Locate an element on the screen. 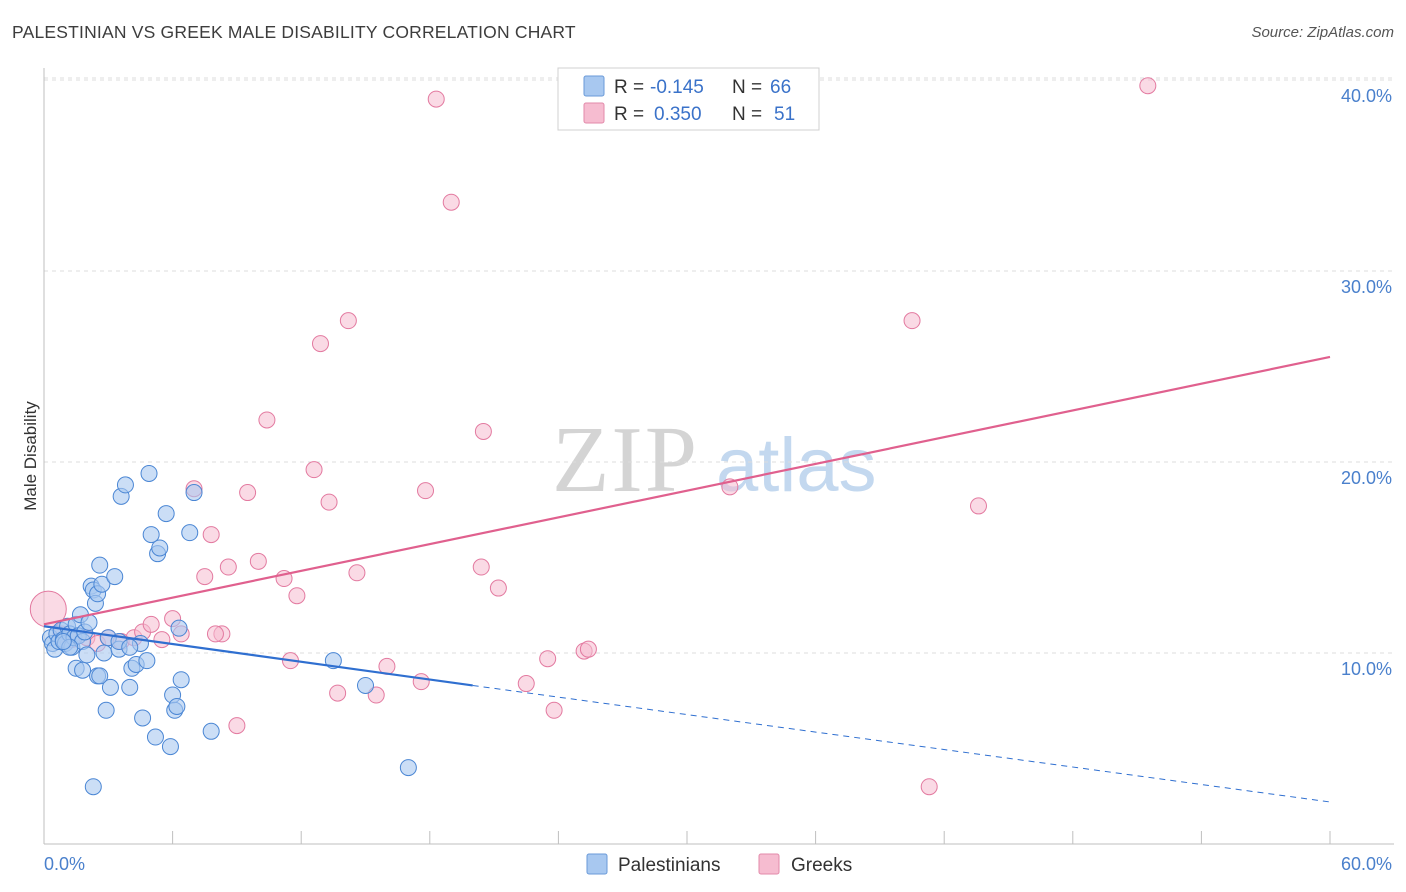 The width and height of the screenshot is (1406, 892). y-tick-label-40: 40.0% is located at coordinates (1366, 96).